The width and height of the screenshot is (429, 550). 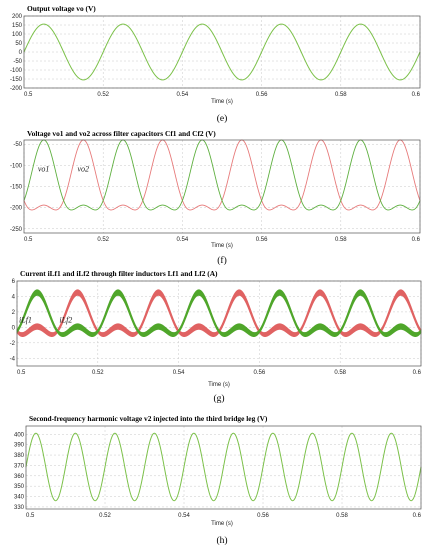 What do you see at coordinates (341, 240) in the screenshot?
I see `panel-f-xtick-label: 0.58` at bounding box center [341, 240].